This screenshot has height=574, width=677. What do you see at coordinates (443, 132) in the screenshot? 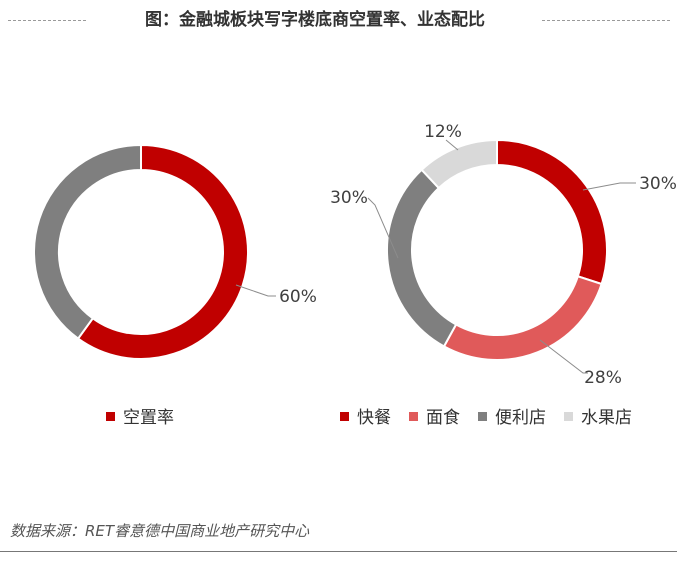
I see `donut-2-data-label-4: 12%` at bounding box center [443, 132].